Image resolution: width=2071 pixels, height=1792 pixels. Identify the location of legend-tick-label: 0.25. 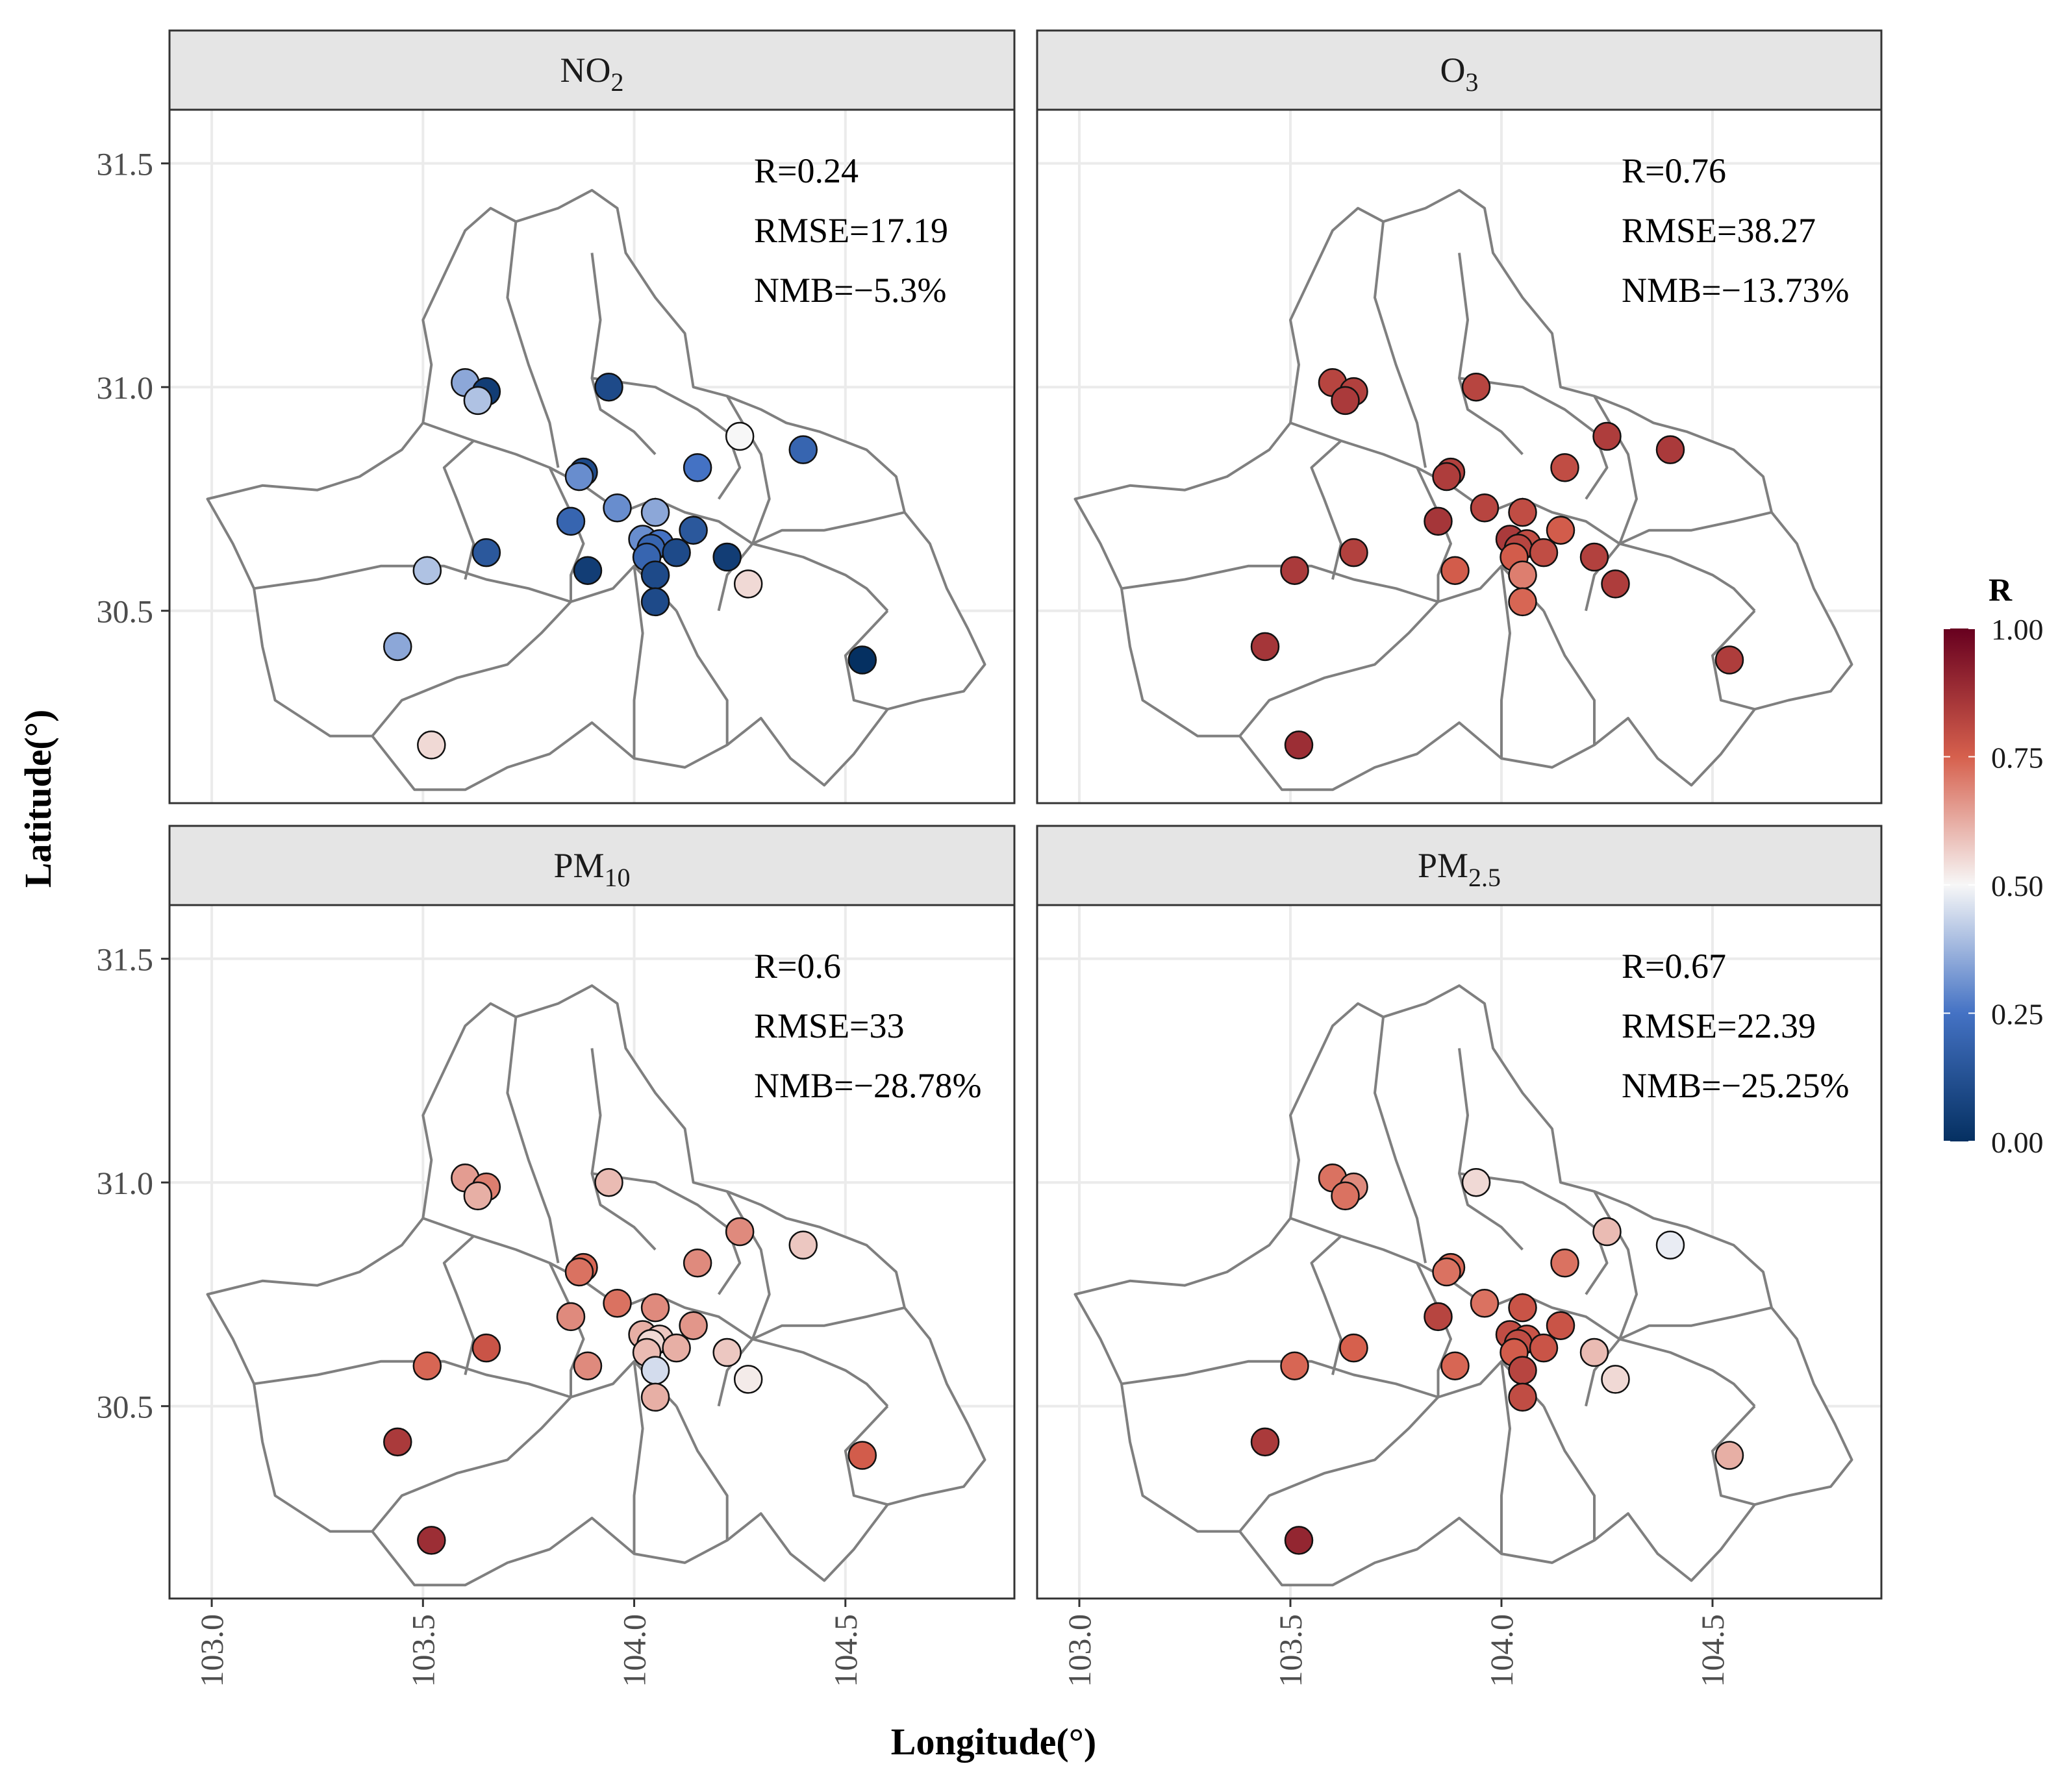
(2017, 1014).